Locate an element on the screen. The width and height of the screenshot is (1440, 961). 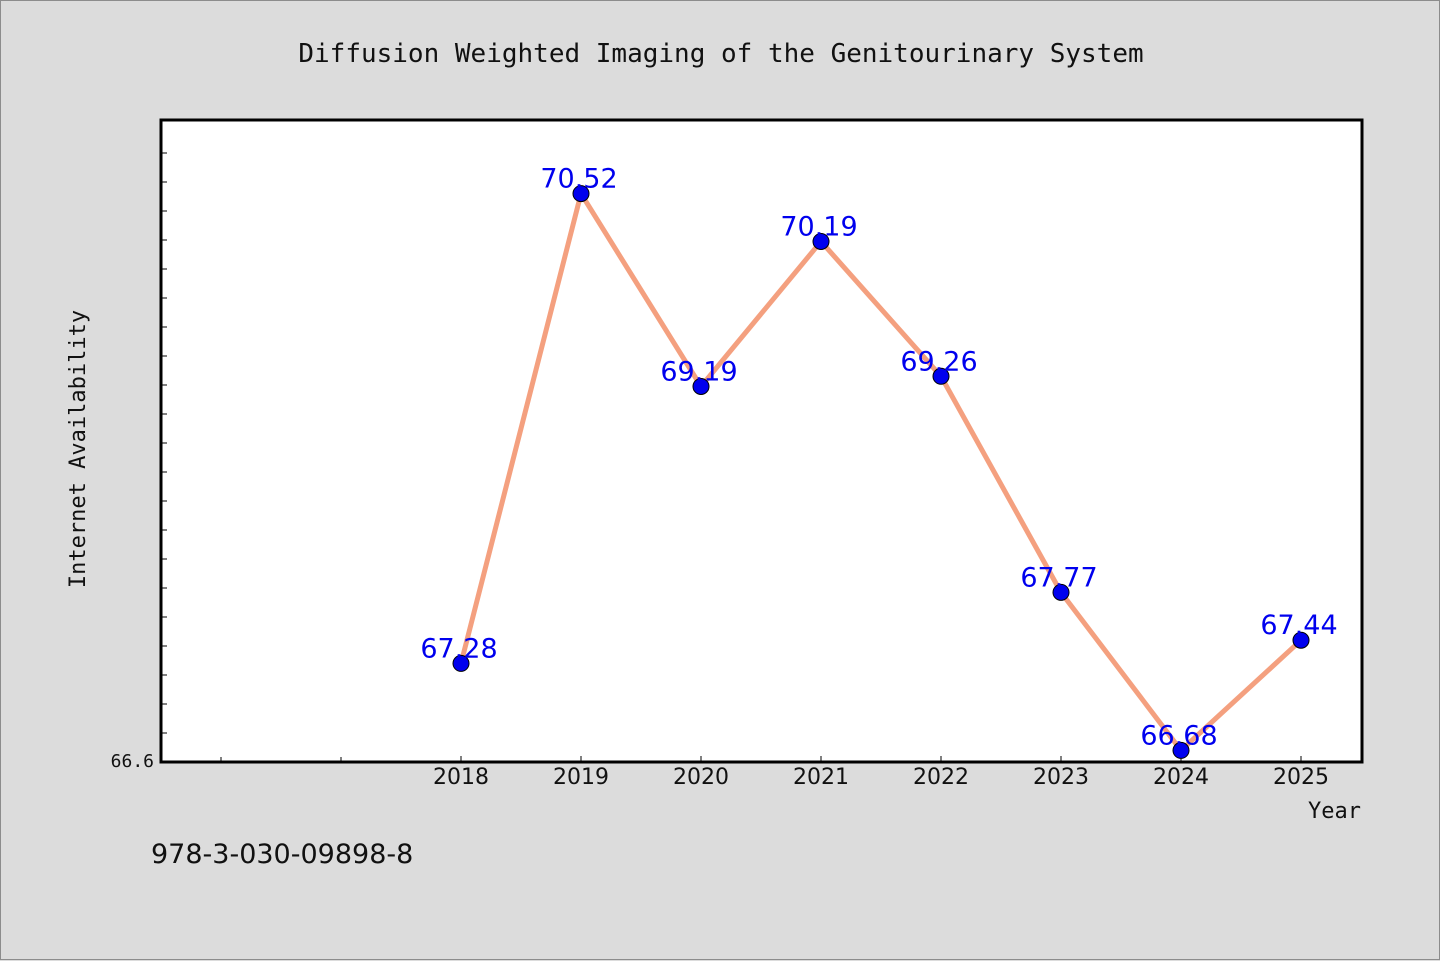
data-point-2025 is located at coordinates (1301, 640).